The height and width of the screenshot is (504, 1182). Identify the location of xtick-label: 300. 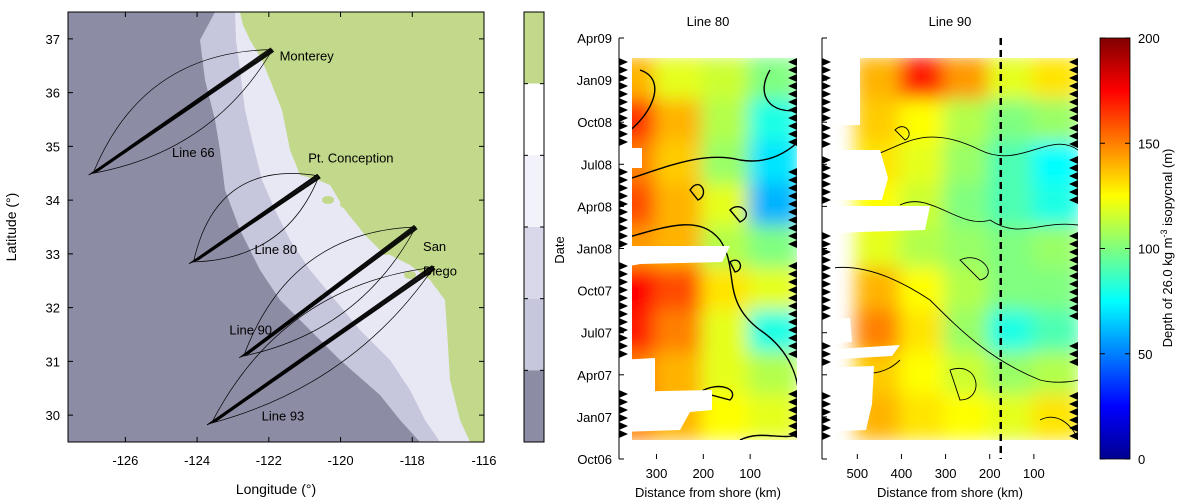
(657, 473).